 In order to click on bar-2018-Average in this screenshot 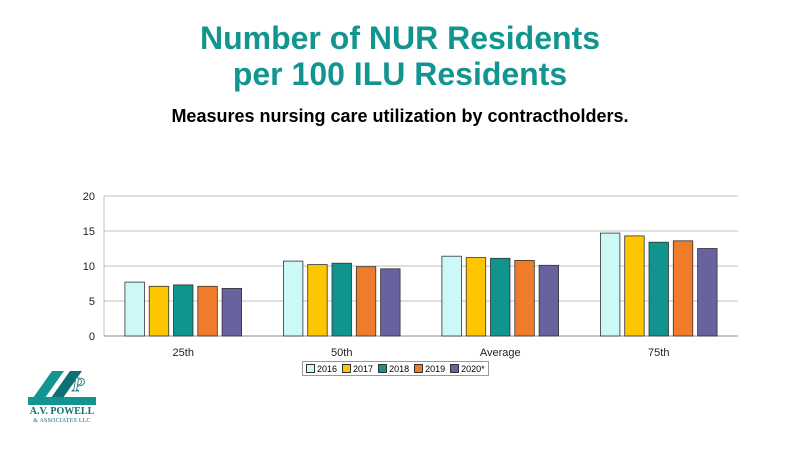, I will do `click(500, 297)`.